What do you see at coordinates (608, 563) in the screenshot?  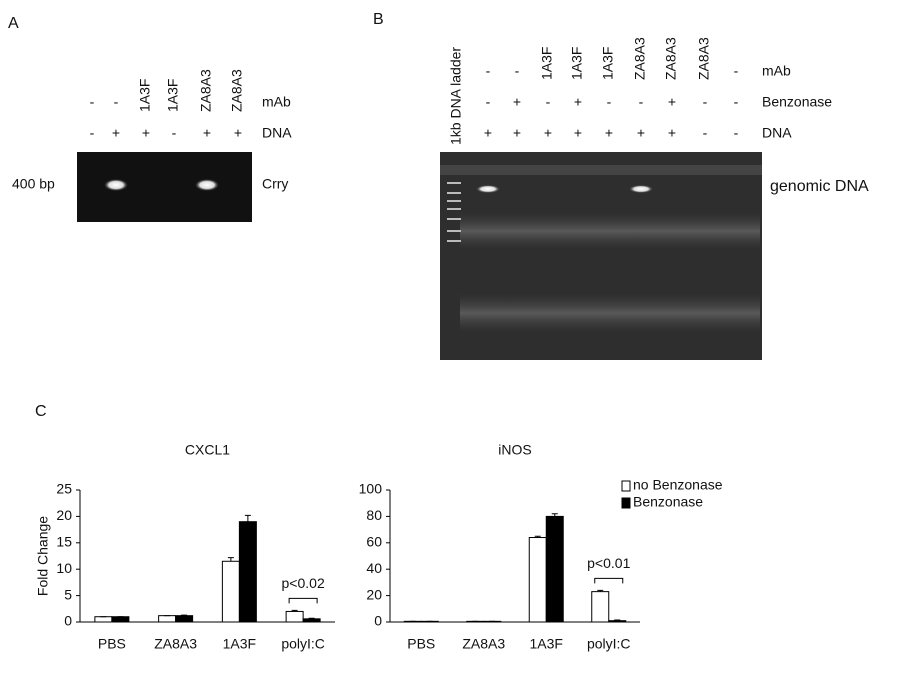 I see `annotation: p<0.01` at bounding box center [608, 563].